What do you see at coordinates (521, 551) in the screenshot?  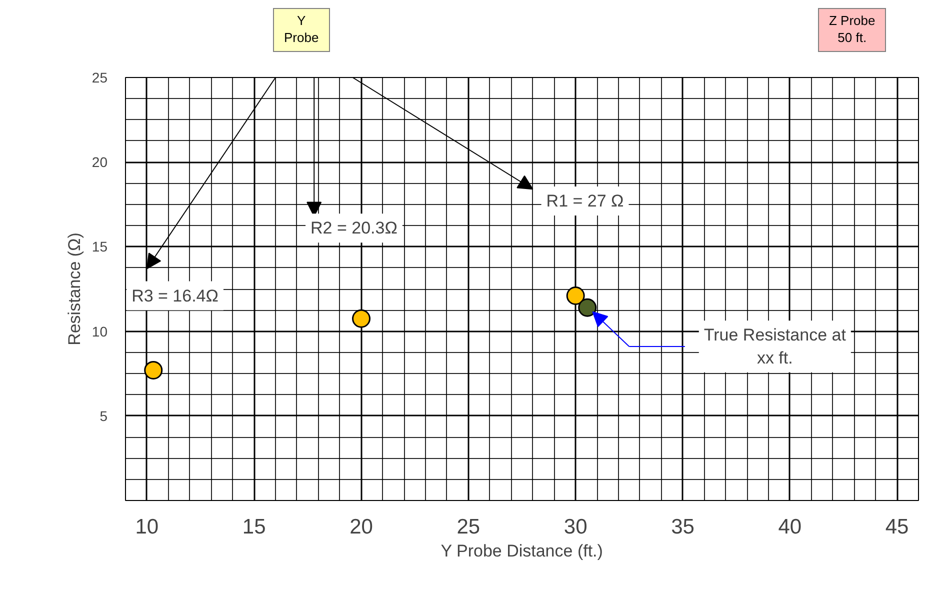 I see `x-axis-title: Y Probe Distance (ft.)` at bounding box center [521, 551].